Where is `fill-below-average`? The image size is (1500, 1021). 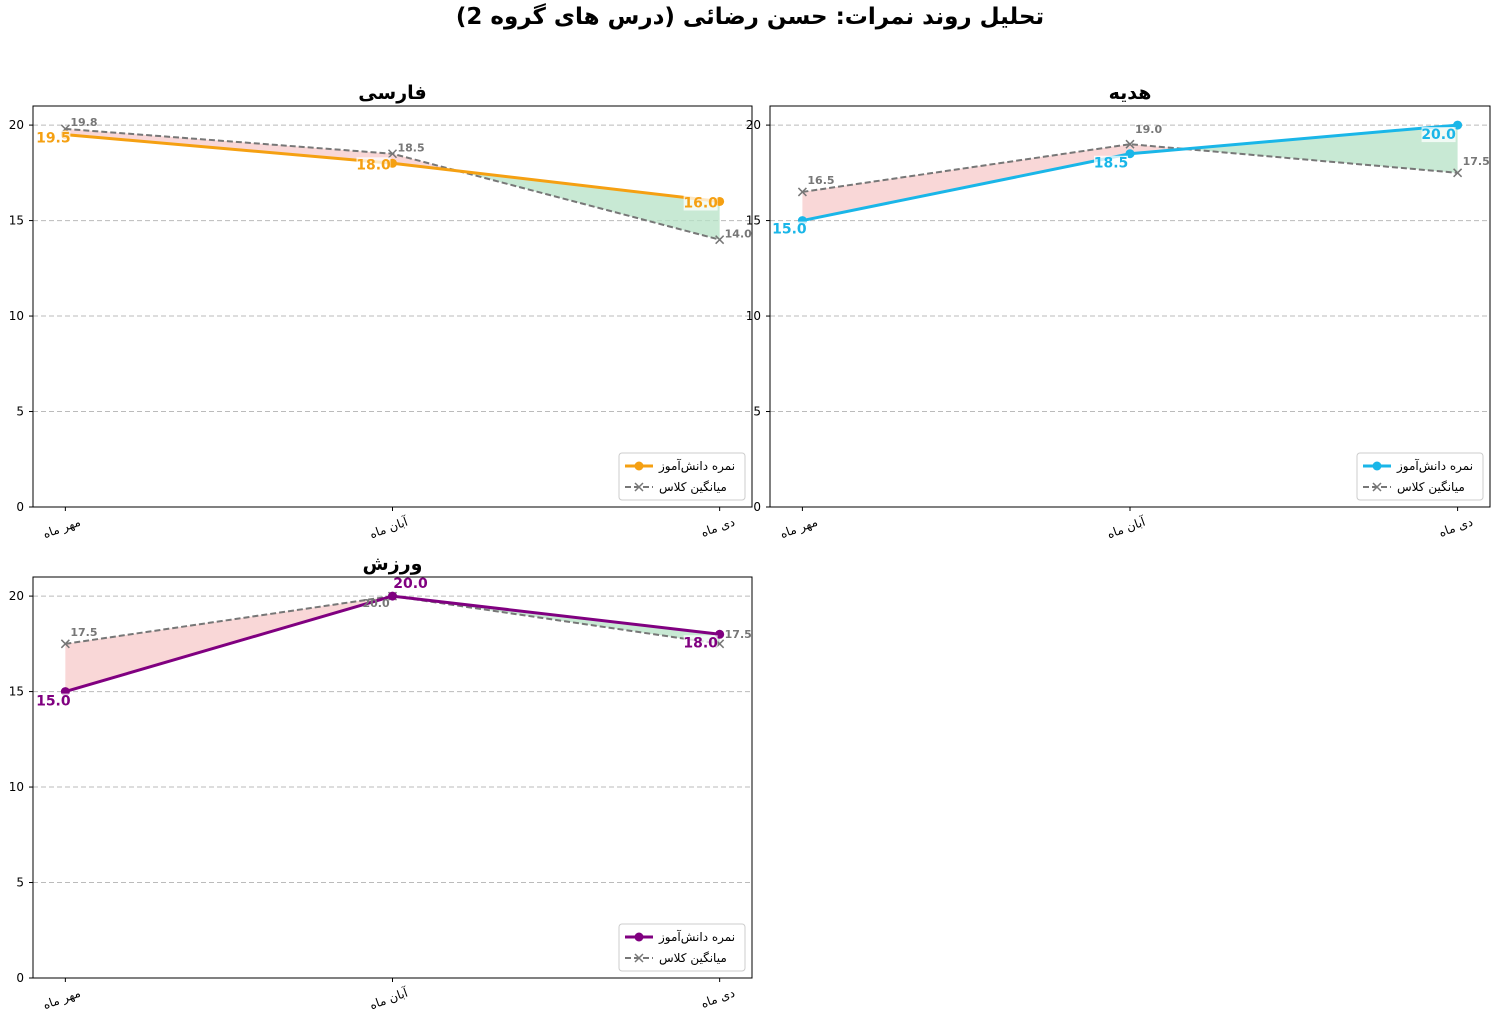 fill-below-average is located at coordinates (966, 182).